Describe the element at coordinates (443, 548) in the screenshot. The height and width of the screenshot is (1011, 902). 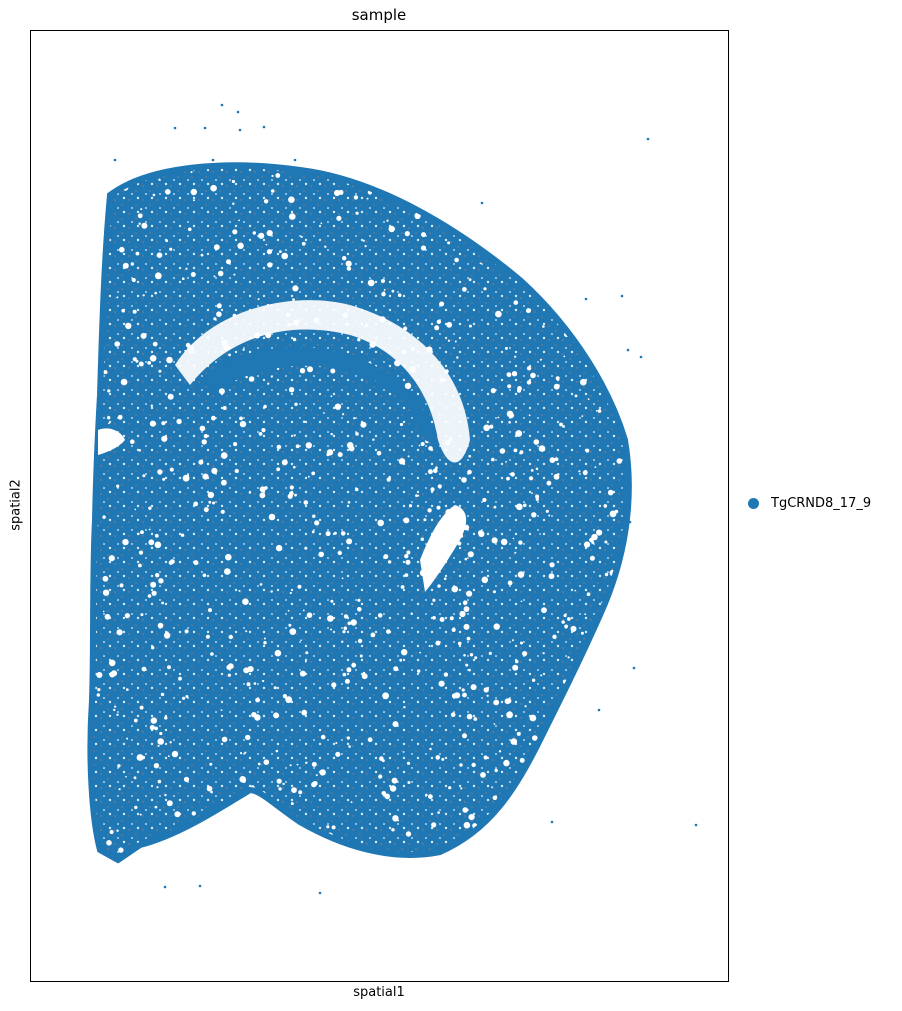
I see `ventricle` at that location.